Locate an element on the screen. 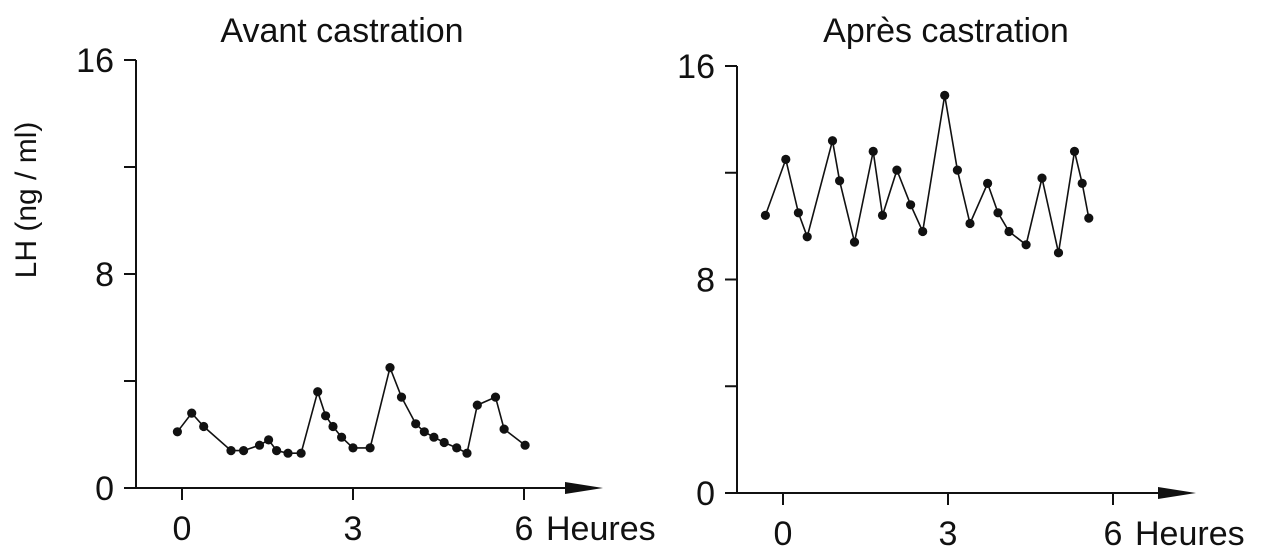 Image resolution: width=1268 pixels, height=549 pixels. chart-0-series-line is located at coordinates (351, 409).